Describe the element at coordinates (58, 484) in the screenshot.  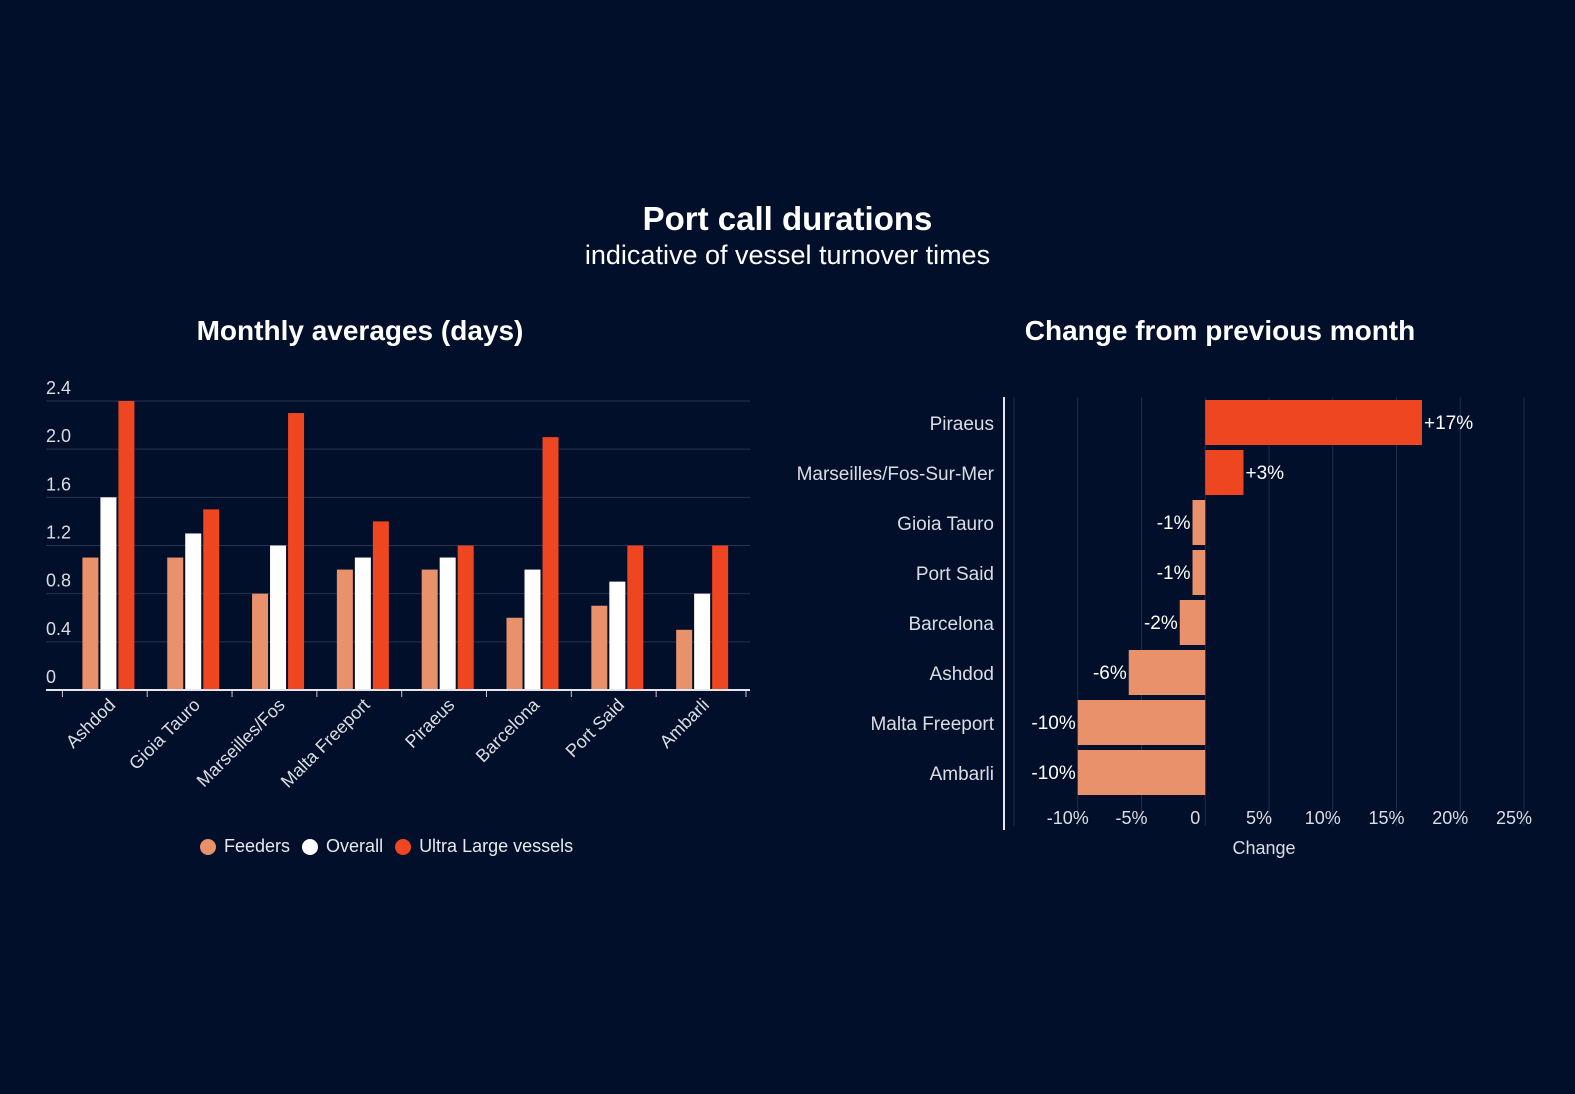
I see `y-tick-label: 1.6` at that location.